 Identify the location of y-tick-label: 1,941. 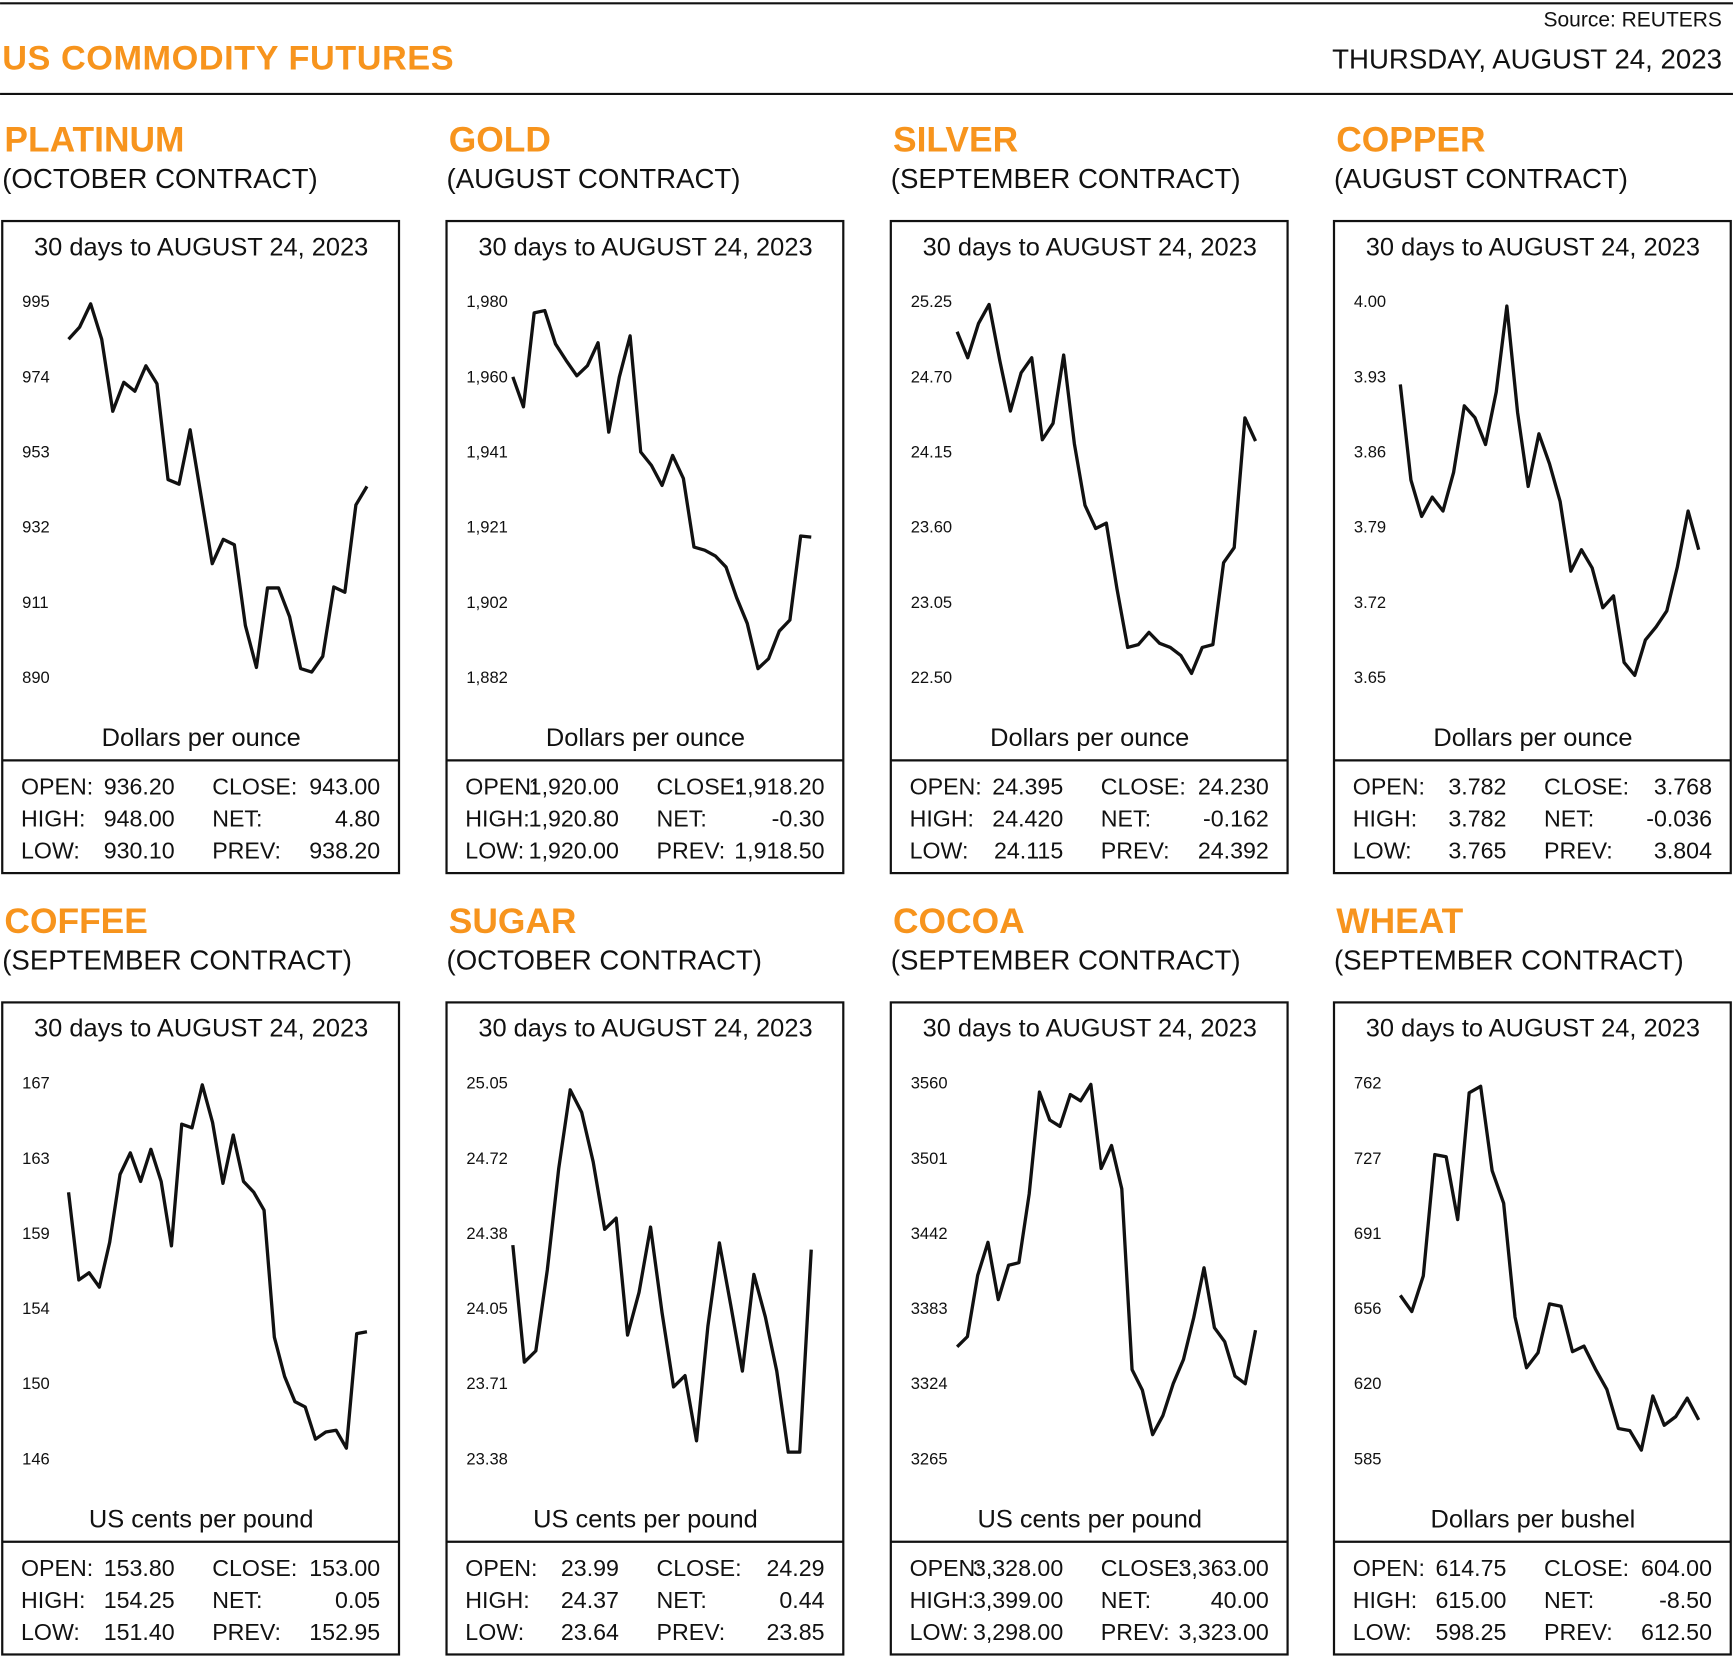
(486, 452).